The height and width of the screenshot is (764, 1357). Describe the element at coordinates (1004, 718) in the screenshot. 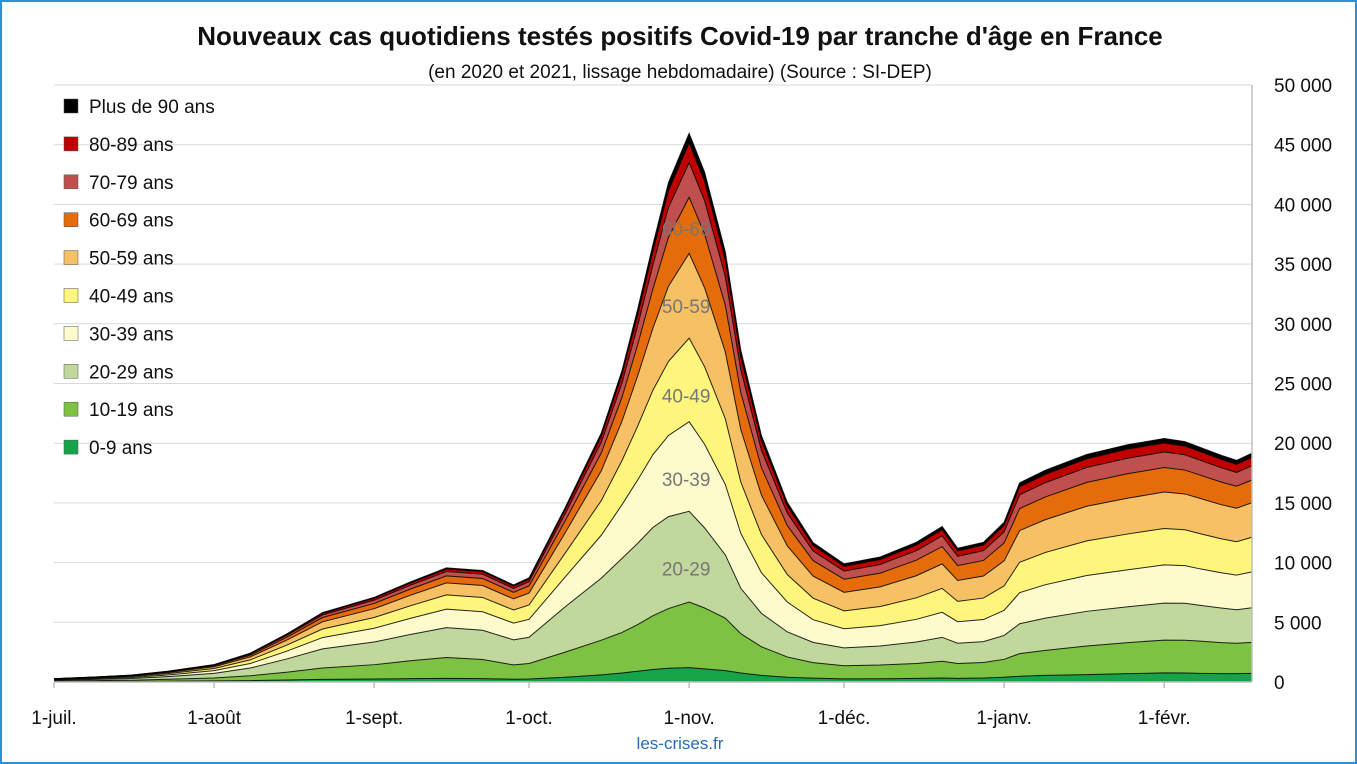

I see `x-tick-label: 1-janv.` at that location.